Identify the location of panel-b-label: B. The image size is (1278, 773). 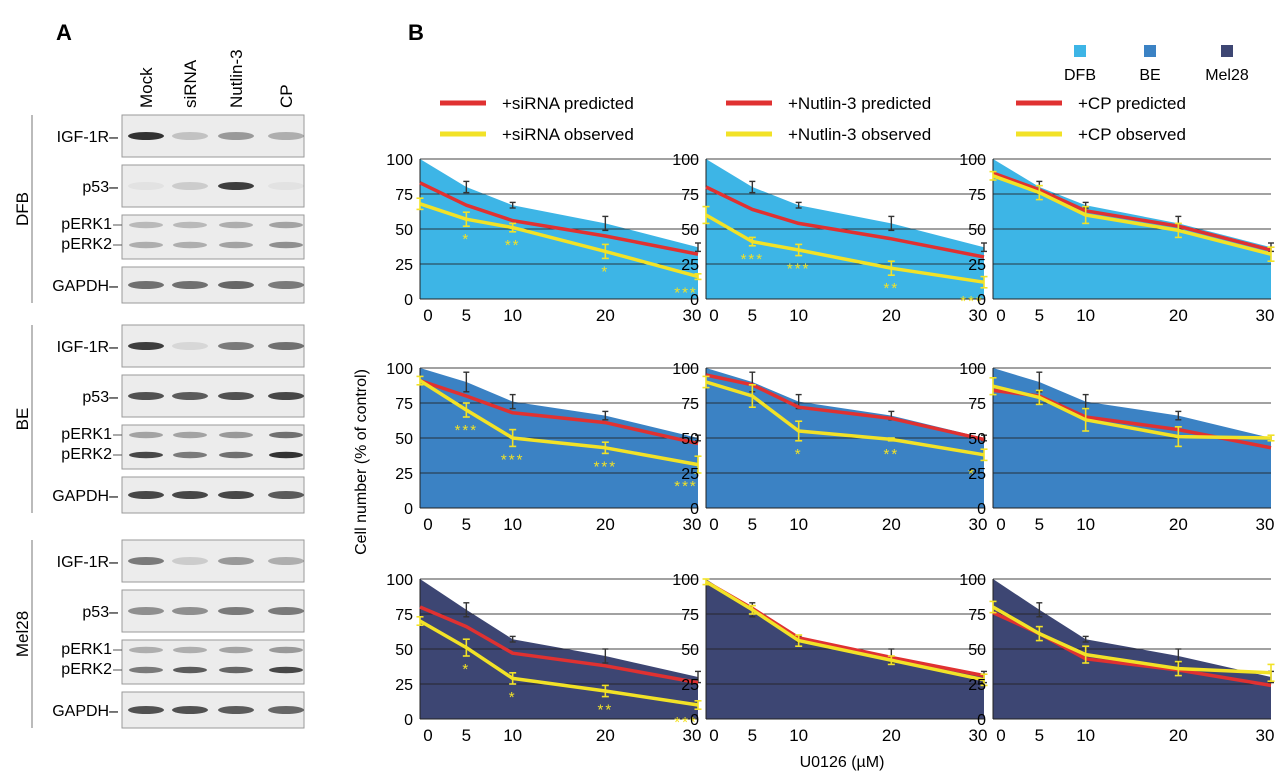
(416, 32).